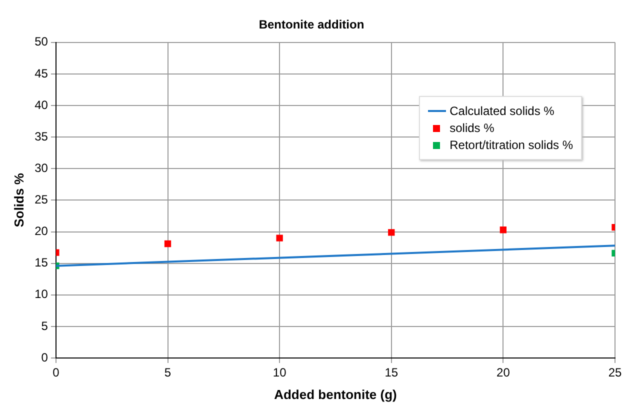  I want to click on y-axis-title: Solids %, so click(18, 200).